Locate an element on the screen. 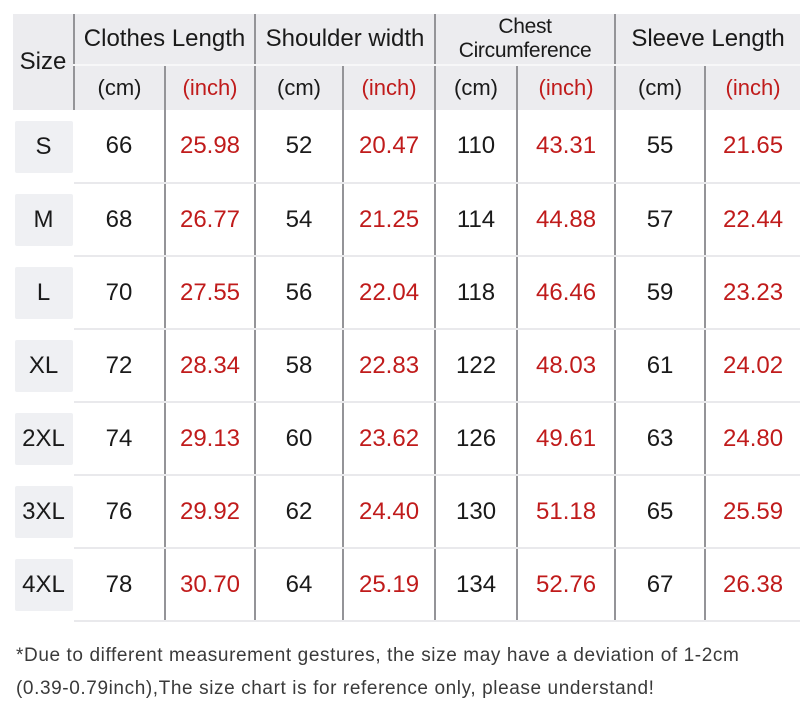 Image resolution: width=800 pixels, height=709 pixels. cm-value-cell: 56 is located at coordinates (299, 293).